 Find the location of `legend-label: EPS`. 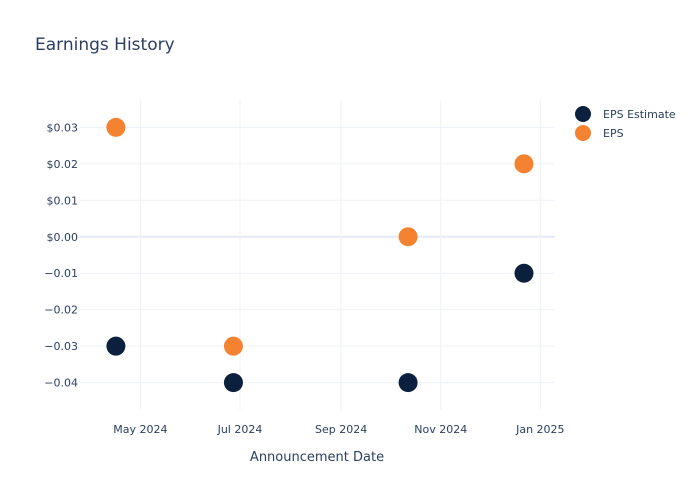

legend-label: EPS is located at coordinates (613, 133).